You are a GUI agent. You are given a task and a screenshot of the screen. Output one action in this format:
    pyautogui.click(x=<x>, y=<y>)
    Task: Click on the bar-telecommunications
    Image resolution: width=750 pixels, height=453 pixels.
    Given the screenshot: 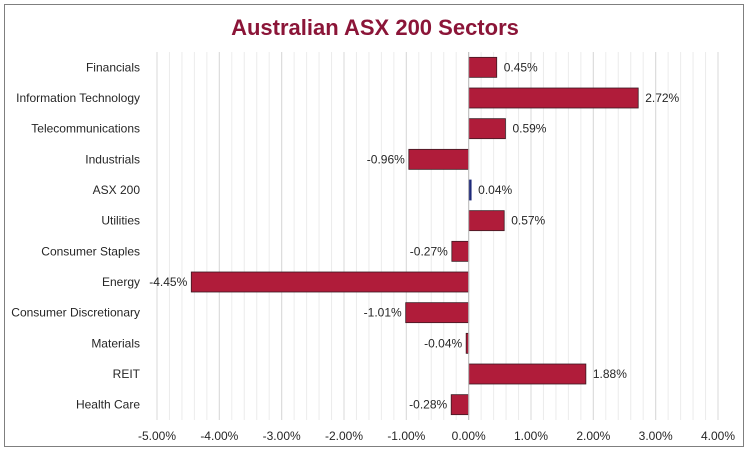 What is the action you would take?
    pyautogui.click(x=487, y=129)
    